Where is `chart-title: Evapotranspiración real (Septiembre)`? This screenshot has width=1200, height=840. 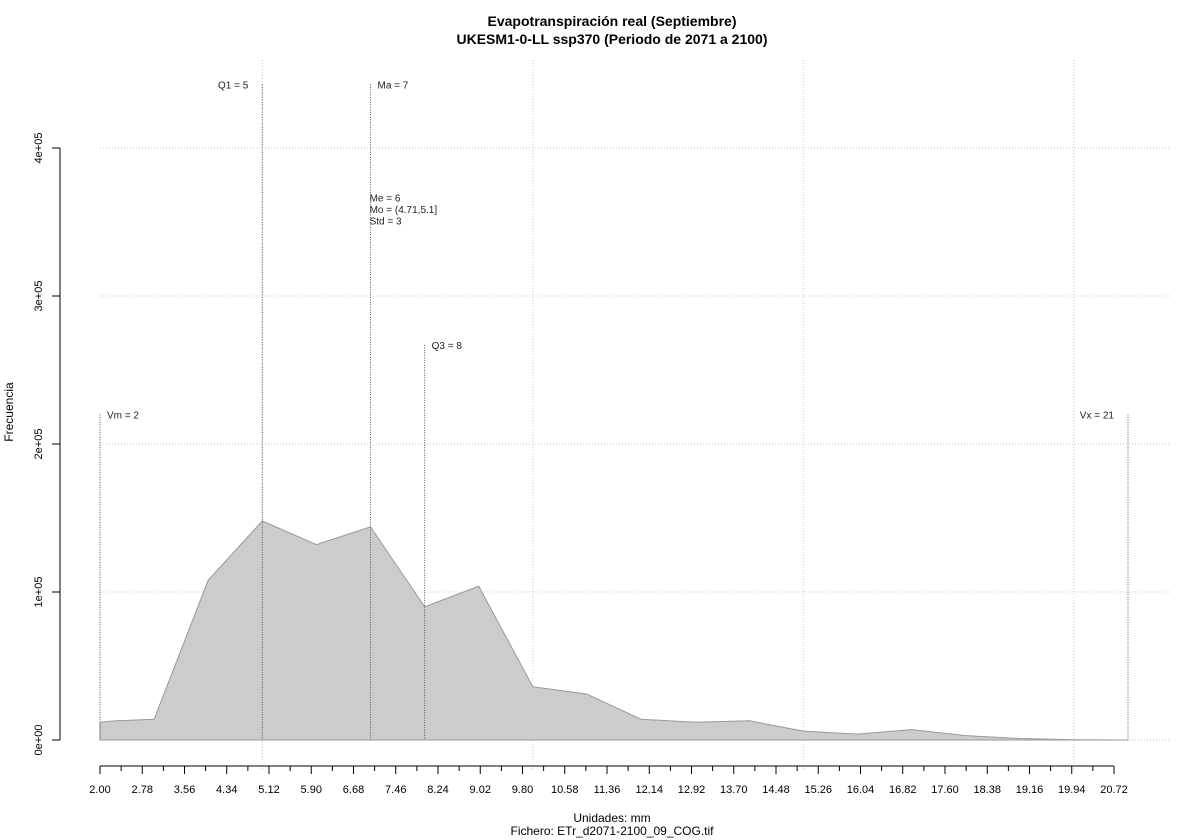
chart-title: Evapotranspiración real (Septiembre) is located at coordinates (612, 21).